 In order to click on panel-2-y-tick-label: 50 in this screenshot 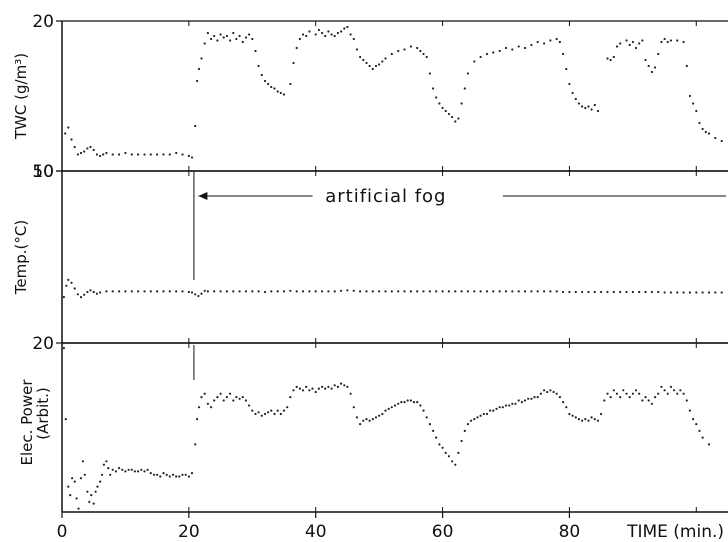, I will do `click(43, 172)`.